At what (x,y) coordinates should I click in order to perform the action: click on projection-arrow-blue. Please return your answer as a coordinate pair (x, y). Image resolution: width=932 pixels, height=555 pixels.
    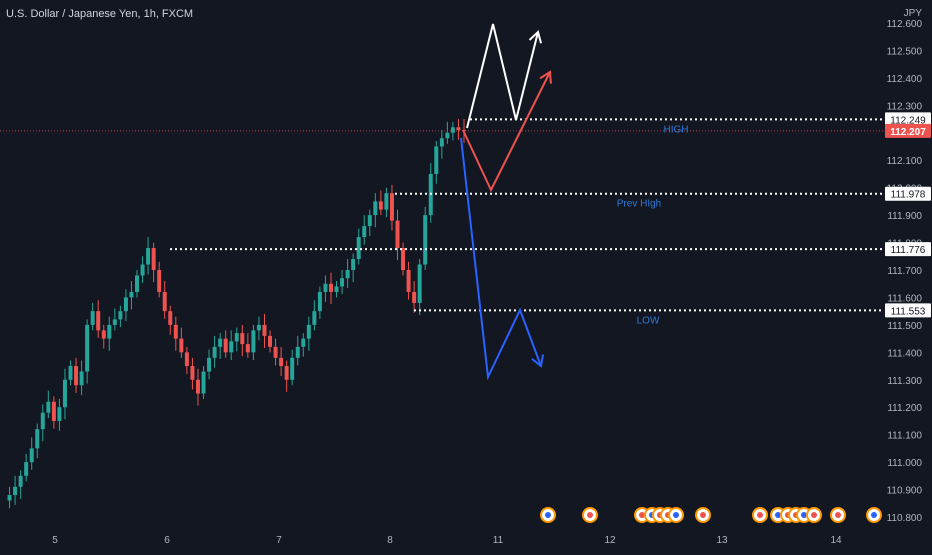
    Looking at the image, I should click on (501, 259).